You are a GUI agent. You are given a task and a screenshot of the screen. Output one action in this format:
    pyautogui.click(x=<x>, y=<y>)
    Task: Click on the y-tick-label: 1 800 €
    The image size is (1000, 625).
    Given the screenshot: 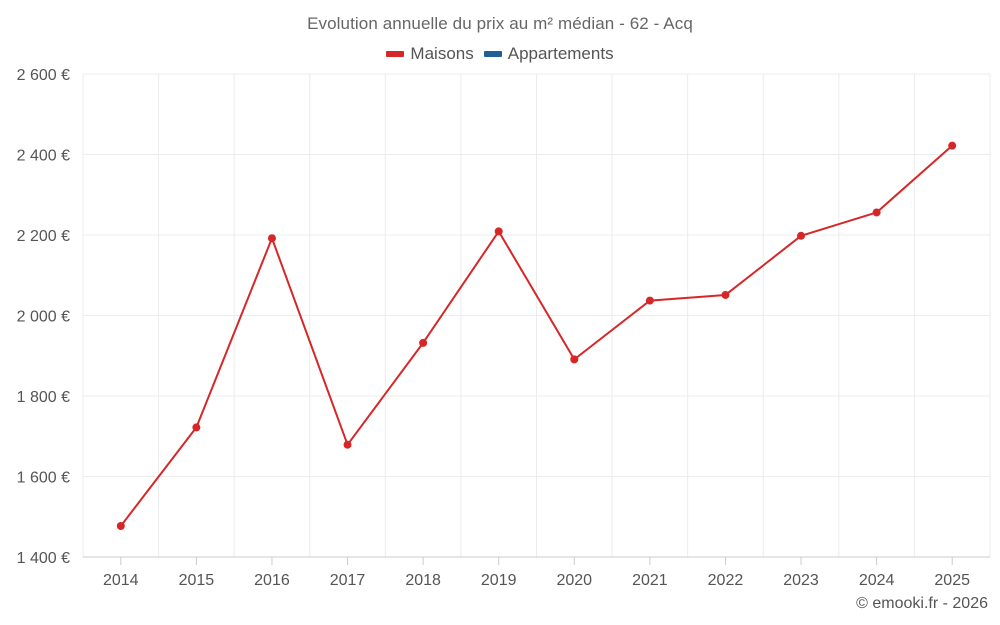 What is the action you would take?
    pyautogui.click(x=43, y=397)
    